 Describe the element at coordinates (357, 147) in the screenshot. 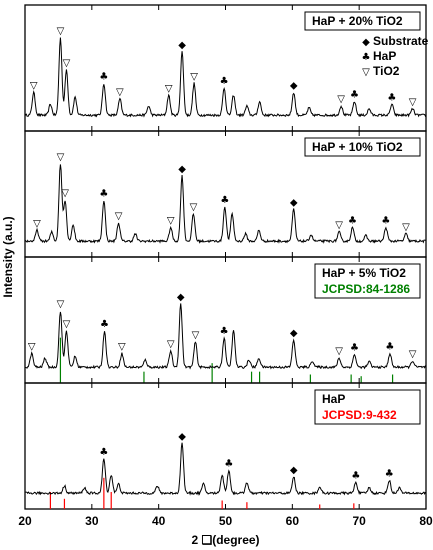

I see `panel-label: HaP + 10% TiO2` at that location.